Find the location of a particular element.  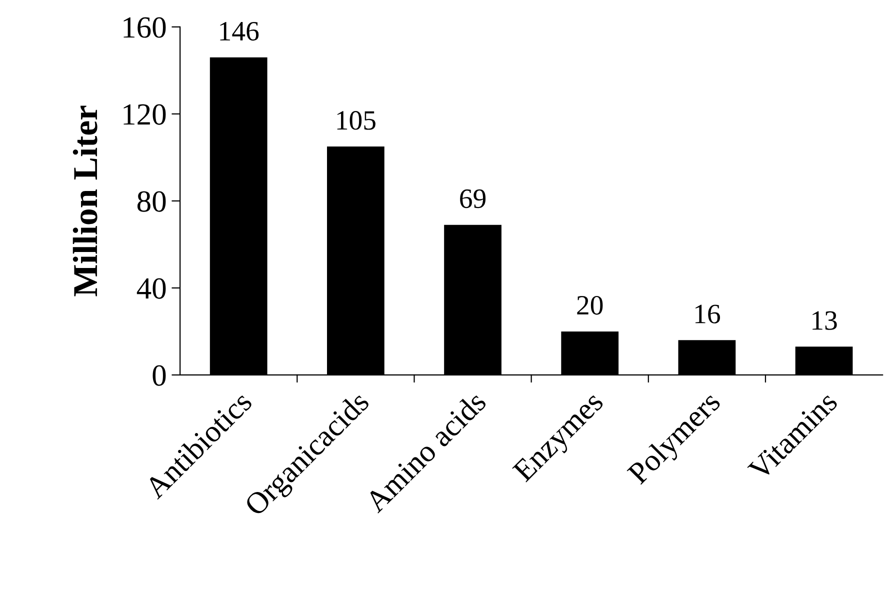

data-label: 146 is located at coordinates (239, 31).